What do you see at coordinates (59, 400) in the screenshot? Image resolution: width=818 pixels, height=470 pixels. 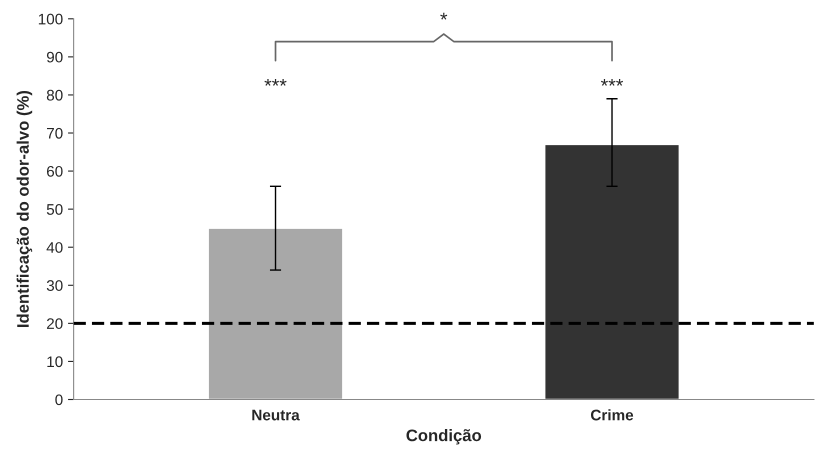 I see `y-tick-label: 0` at bounding box center [59, 400].